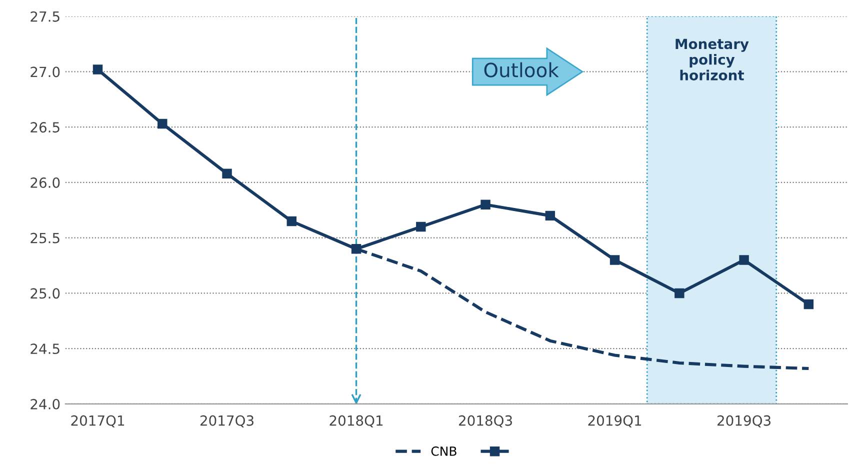 This screenshot has height=467, width=850. Describe the element at coordinates (356, 421) in the screenshot. I see `x-tick-label: 2018Q1` at that location.